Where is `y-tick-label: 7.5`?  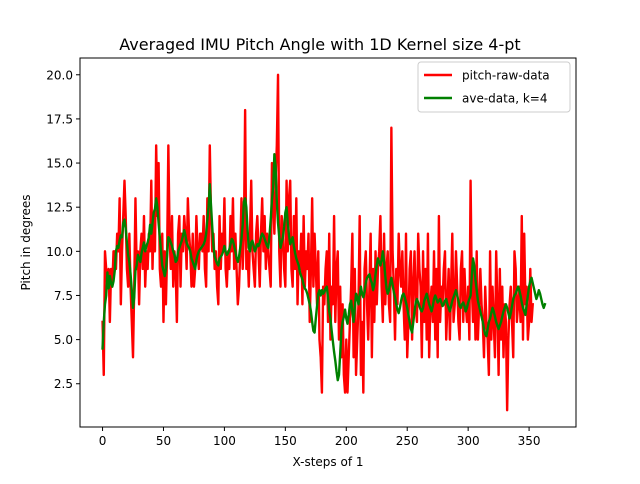 y-tick-label: 7.5 is located at coordinates (63, 296).